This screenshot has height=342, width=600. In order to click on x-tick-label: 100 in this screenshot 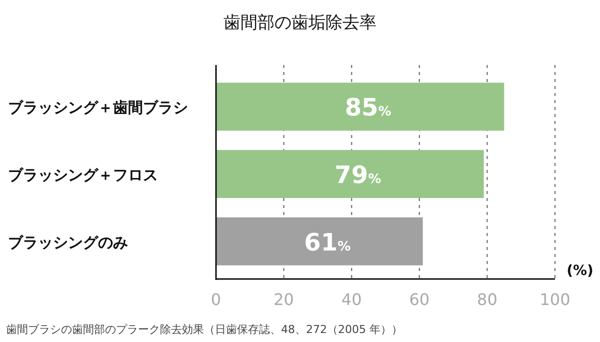, I will do `click(555, 299)`.